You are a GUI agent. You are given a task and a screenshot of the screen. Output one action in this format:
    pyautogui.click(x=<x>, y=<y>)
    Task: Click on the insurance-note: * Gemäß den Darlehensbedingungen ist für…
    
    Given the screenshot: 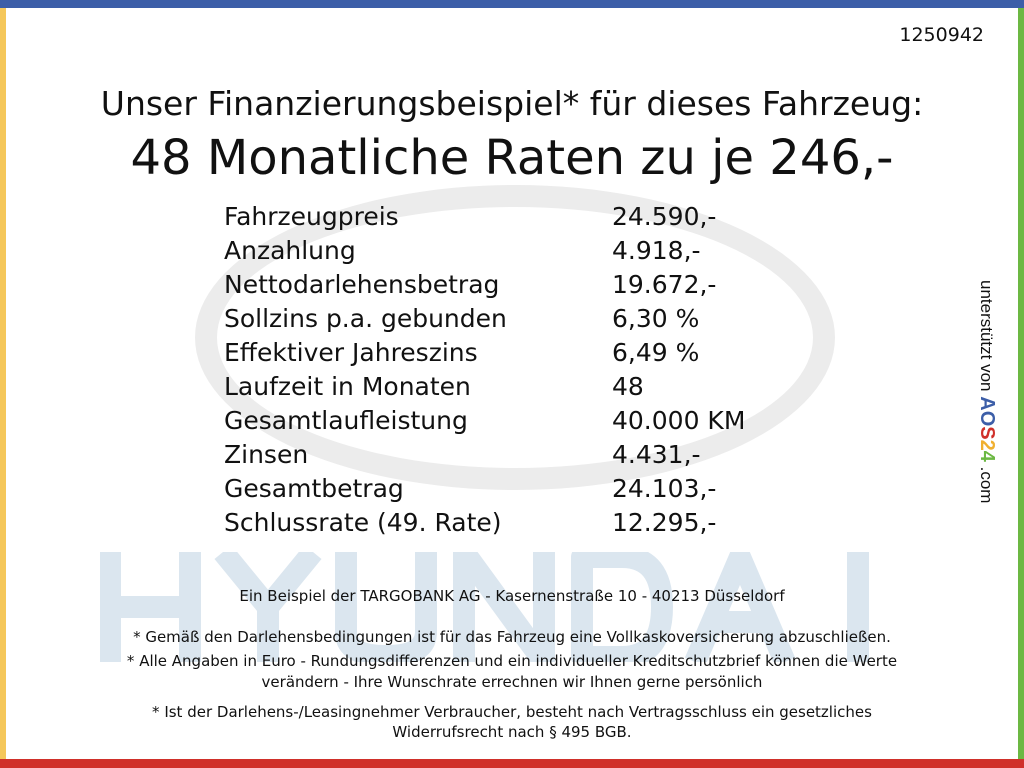 What is the action you would take?
    pyautogui.click(x=512, y=637)
    